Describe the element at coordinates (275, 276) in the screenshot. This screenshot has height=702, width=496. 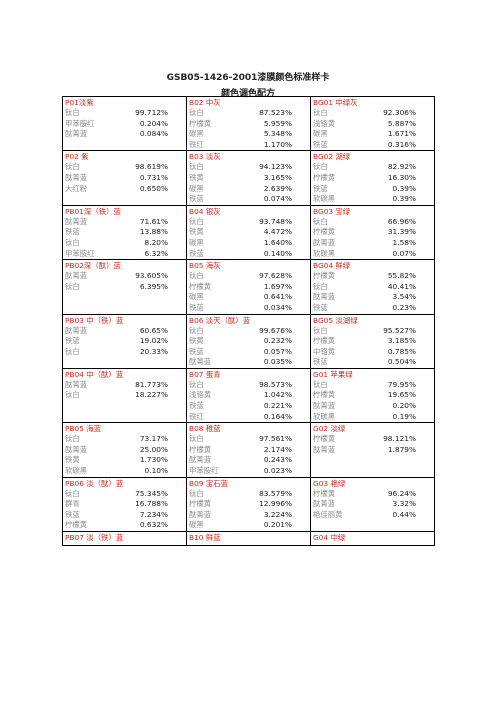
I see `pigment-percent: 97.628%` at that location.